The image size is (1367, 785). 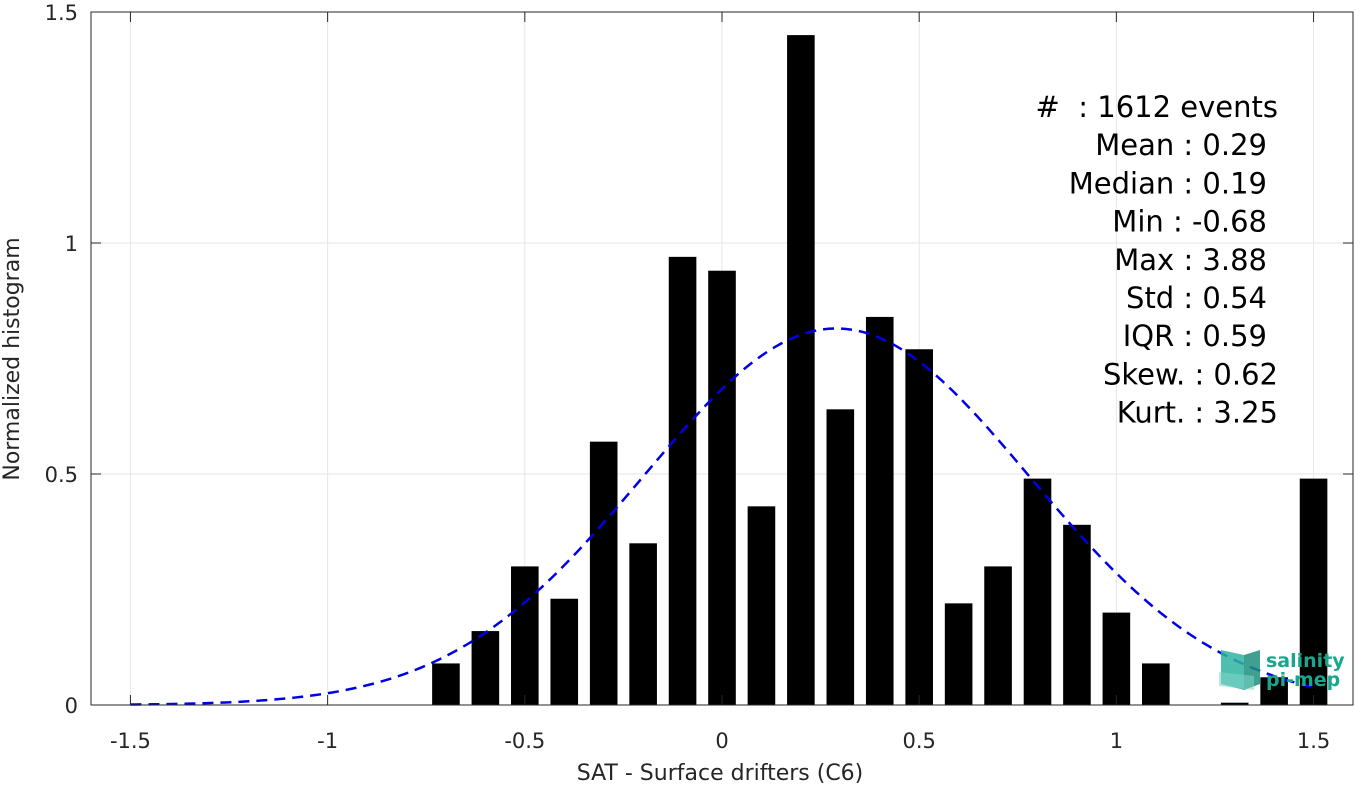 What do you see at coordinates (1181, 145) in the screenshot?
I see `stat-line: Mean : 0.29` at bounding box center [1181, 145].